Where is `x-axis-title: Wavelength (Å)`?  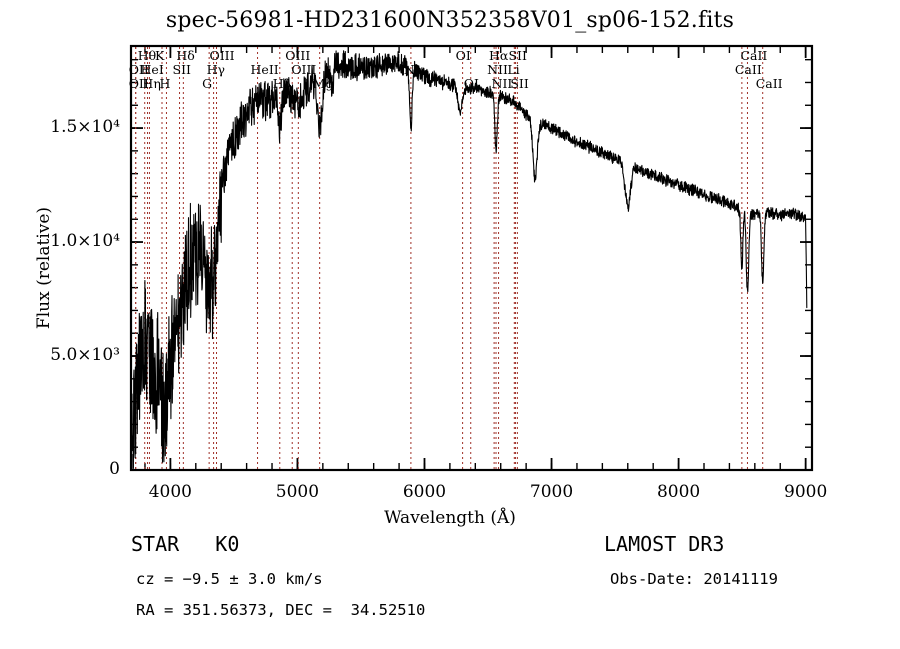
x-axis-title: Wavelength (Å) is located at coordinates (450, 518).